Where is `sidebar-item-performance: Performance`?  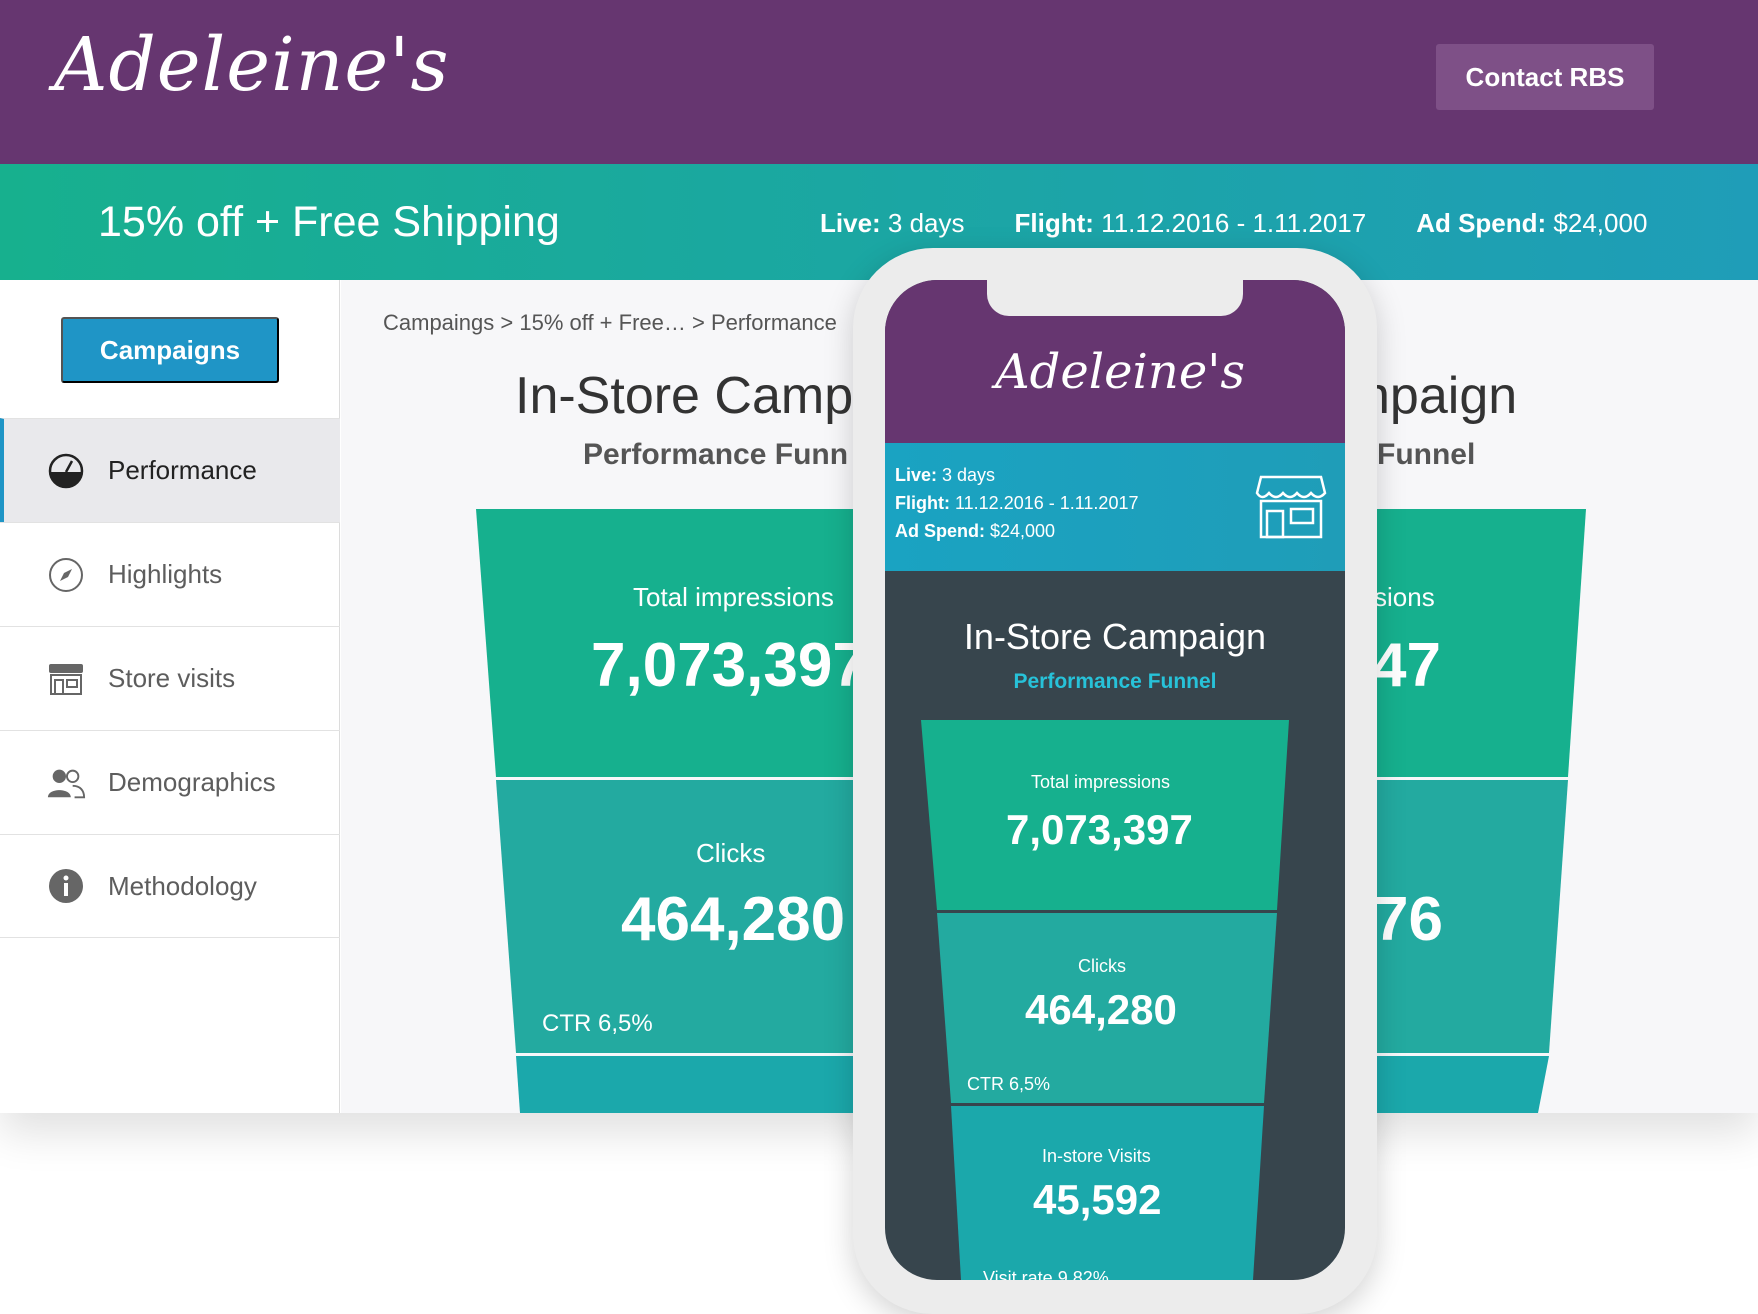
sidebar-item-performance: Performance is located at coordinates (170, 470).